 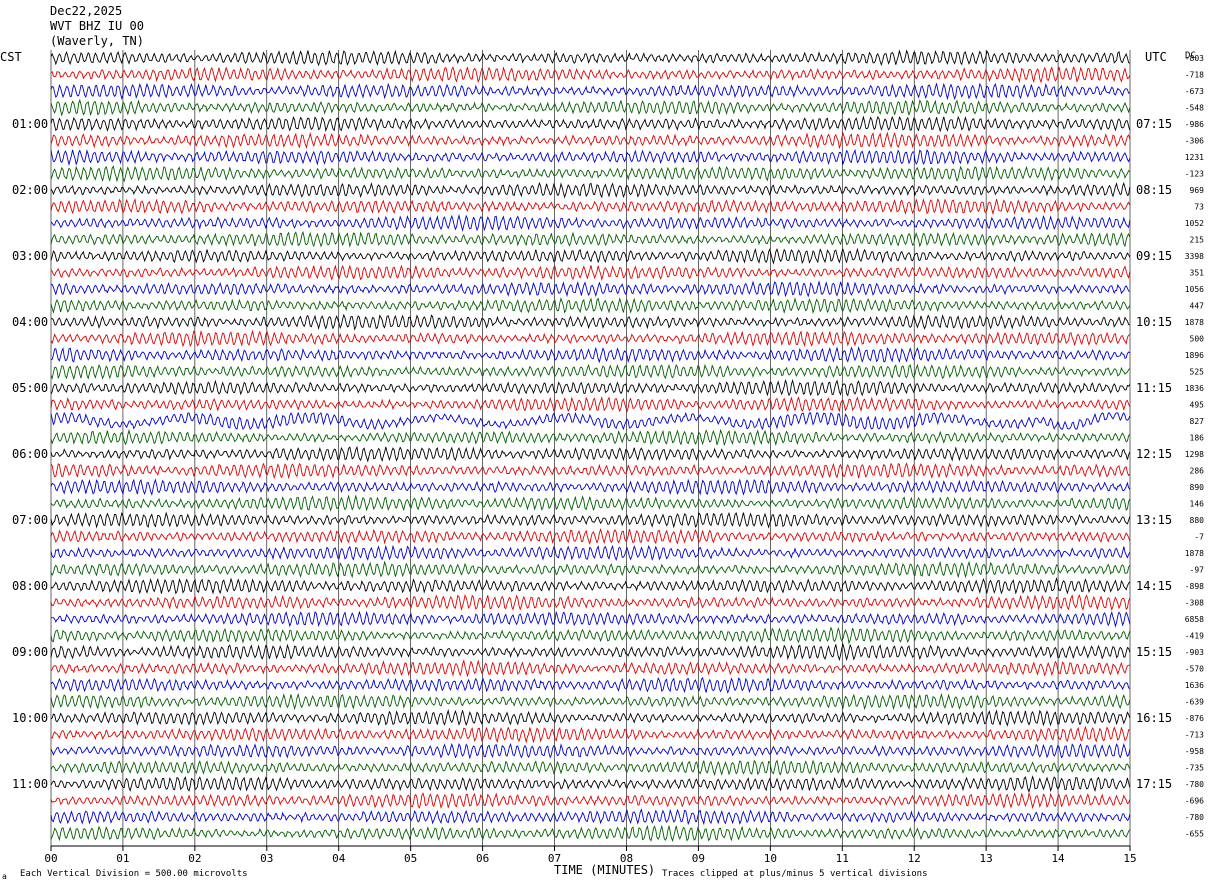 What do you see at coordinates (30, 190) in the screenshot?
I see `left-time-label: 02:00` at bounding box center [30, 190].